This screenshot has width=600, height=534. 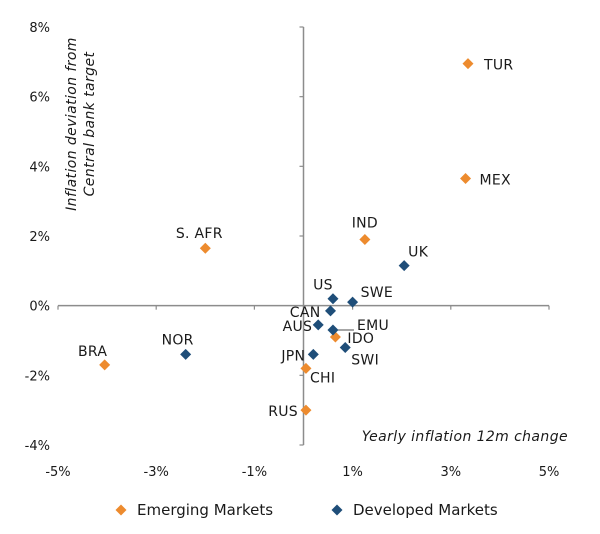 I want to click on point-tur, so click(x=468, y=64).